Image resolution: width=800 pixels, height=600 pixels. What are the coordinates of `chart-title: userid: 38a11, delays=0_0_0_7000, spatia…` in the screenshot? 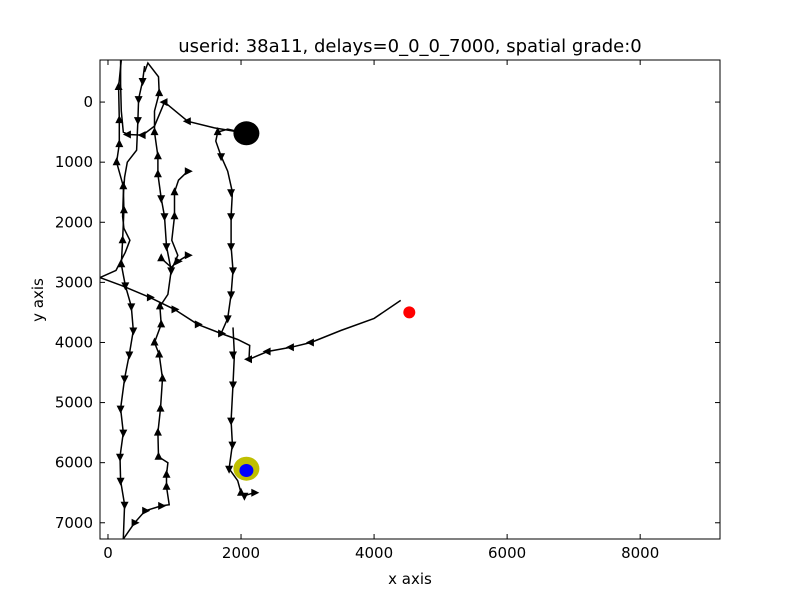 It's located at (410, 46).